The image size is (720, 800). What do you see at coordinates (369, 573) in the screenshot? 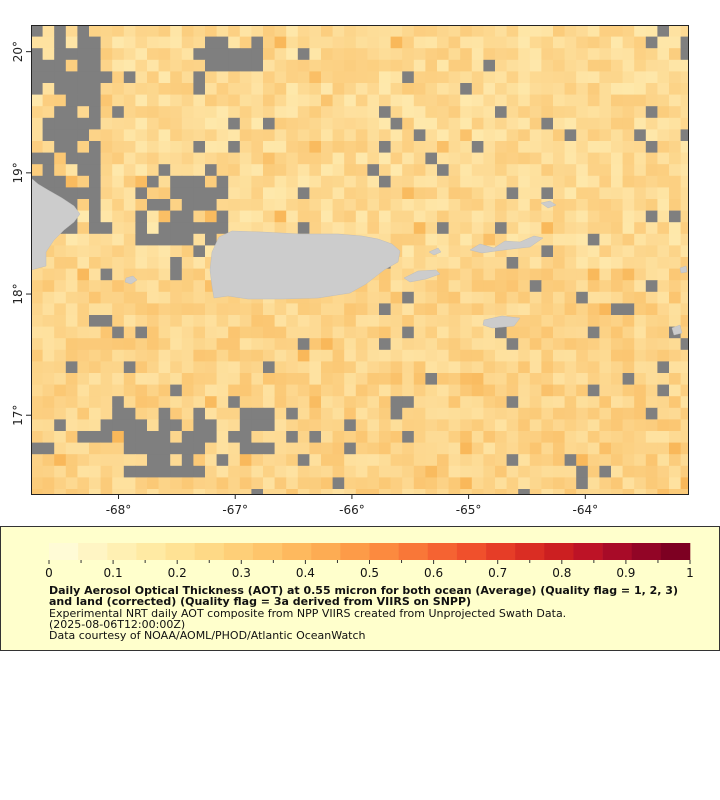
I see `colorbar-tick-label: 0.5` at bounding box center [369, 573].